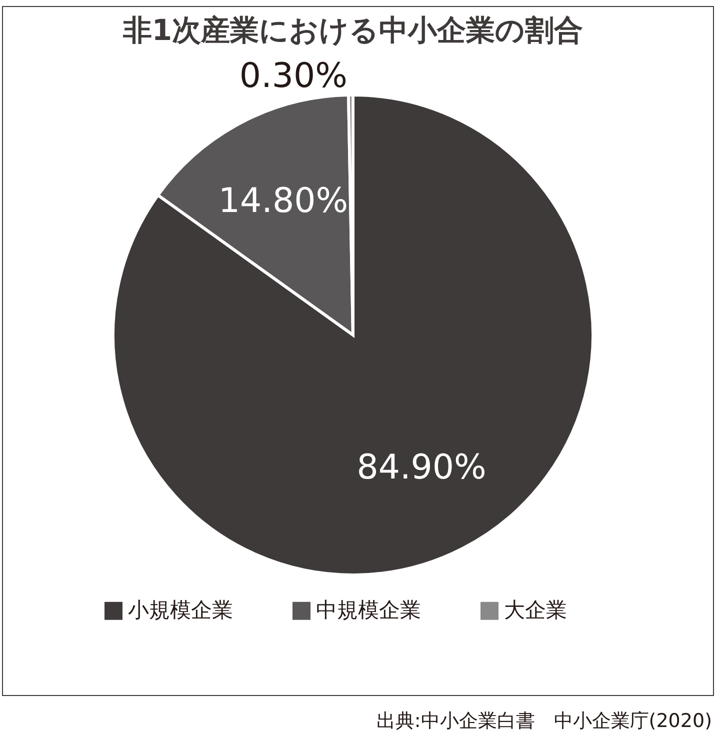 This screenshot has width=720, height=750. Describe the element at coordinates (368, 610) in the screenshot. I see `legend-label: 中規模企業` at that location.